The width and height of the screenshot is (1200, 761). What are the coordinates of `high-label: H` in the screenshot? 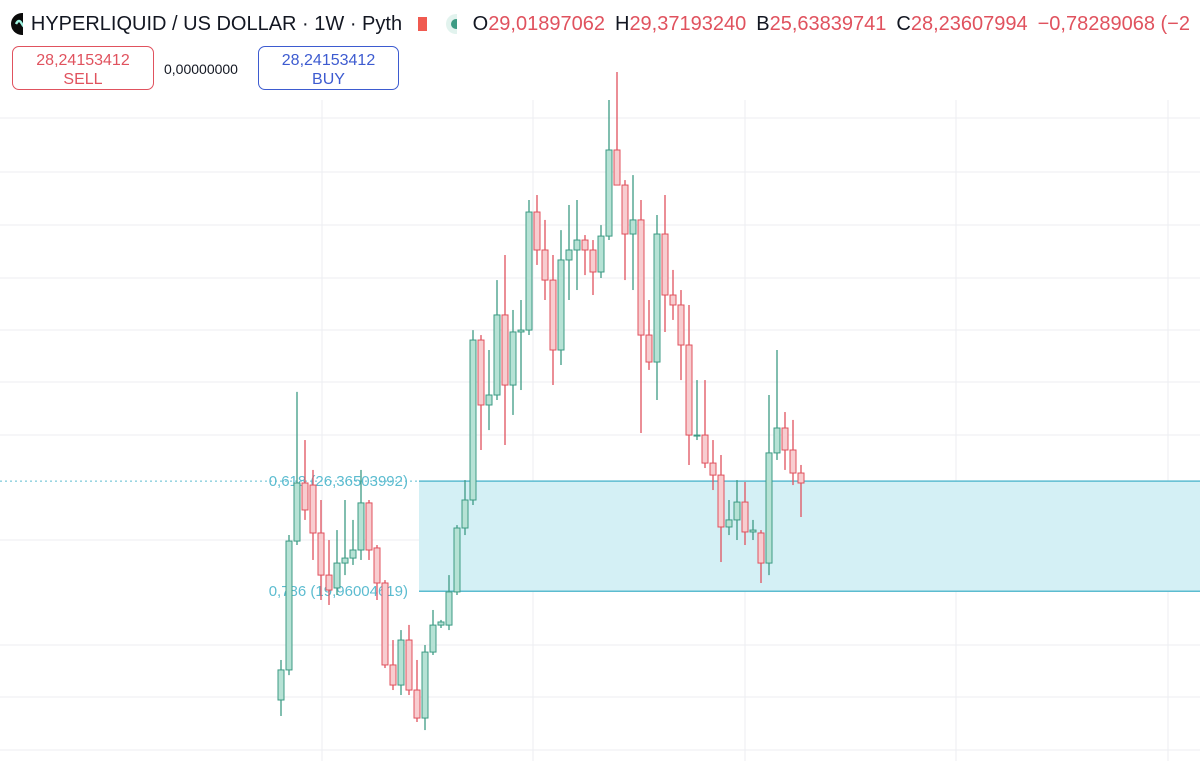 It's located at (622, 23).